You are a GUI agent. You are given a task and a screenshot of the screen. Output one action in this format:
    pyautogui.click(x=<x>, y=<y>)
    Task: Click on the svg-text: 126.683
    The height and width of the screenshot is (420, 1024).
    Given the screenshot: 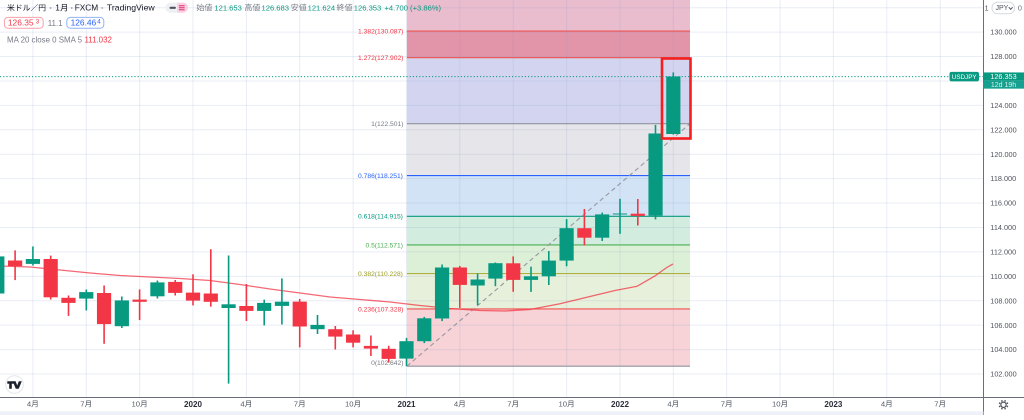 What is the action you would take?
    pyautogui.click(x=275, y=8)
    